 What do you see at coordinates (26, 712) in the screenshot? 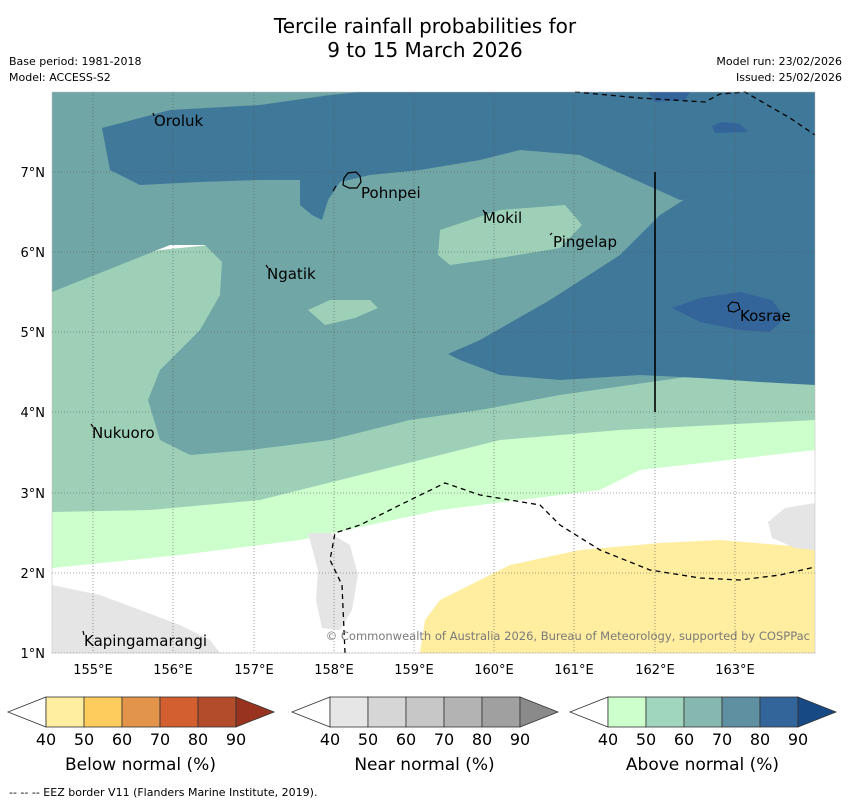
I see `below-colorbar-min-arrow` at bounding box center [26, 712].